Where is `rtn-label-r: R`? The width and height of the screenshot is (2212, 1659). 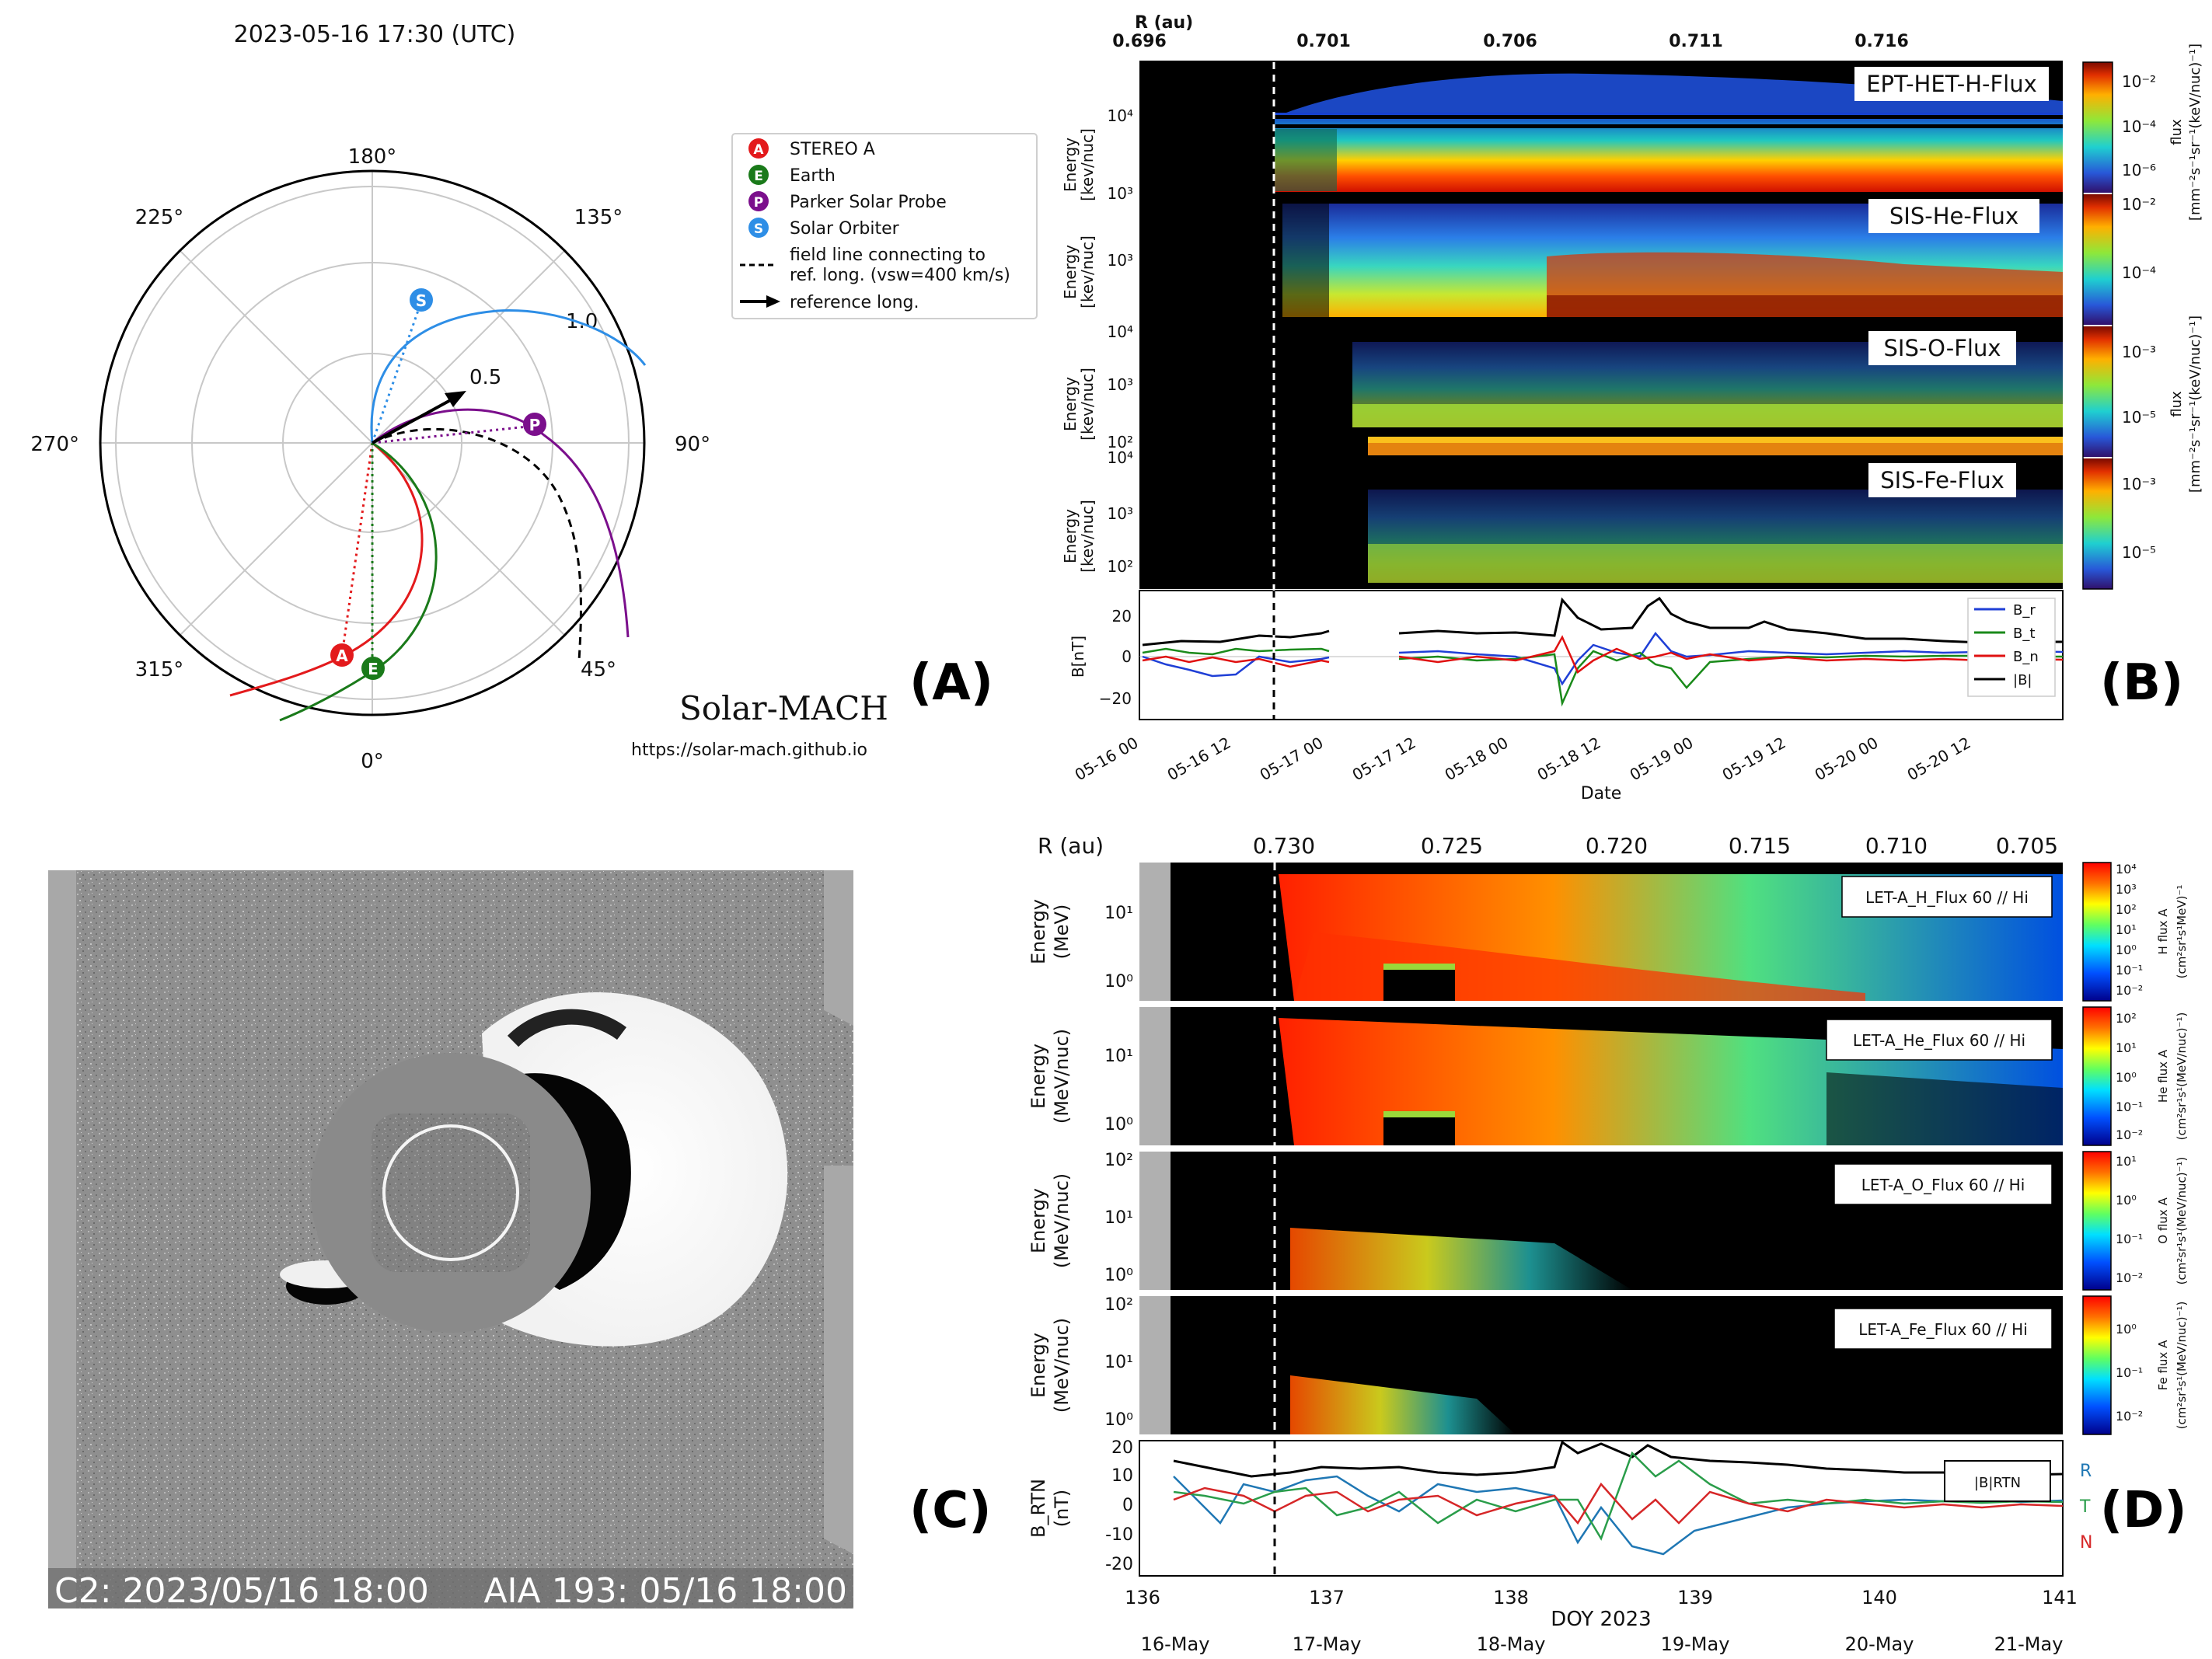
rtn-label-r: R is located at coordinates (2086, 1471).